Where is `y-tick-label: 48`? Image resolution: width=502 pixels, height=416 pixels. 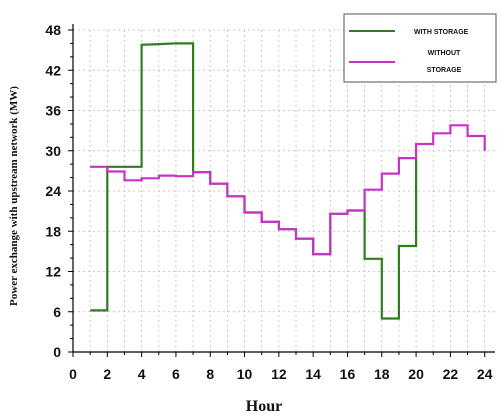 y-tick-label: 48 is located at coordinates (53, 30).